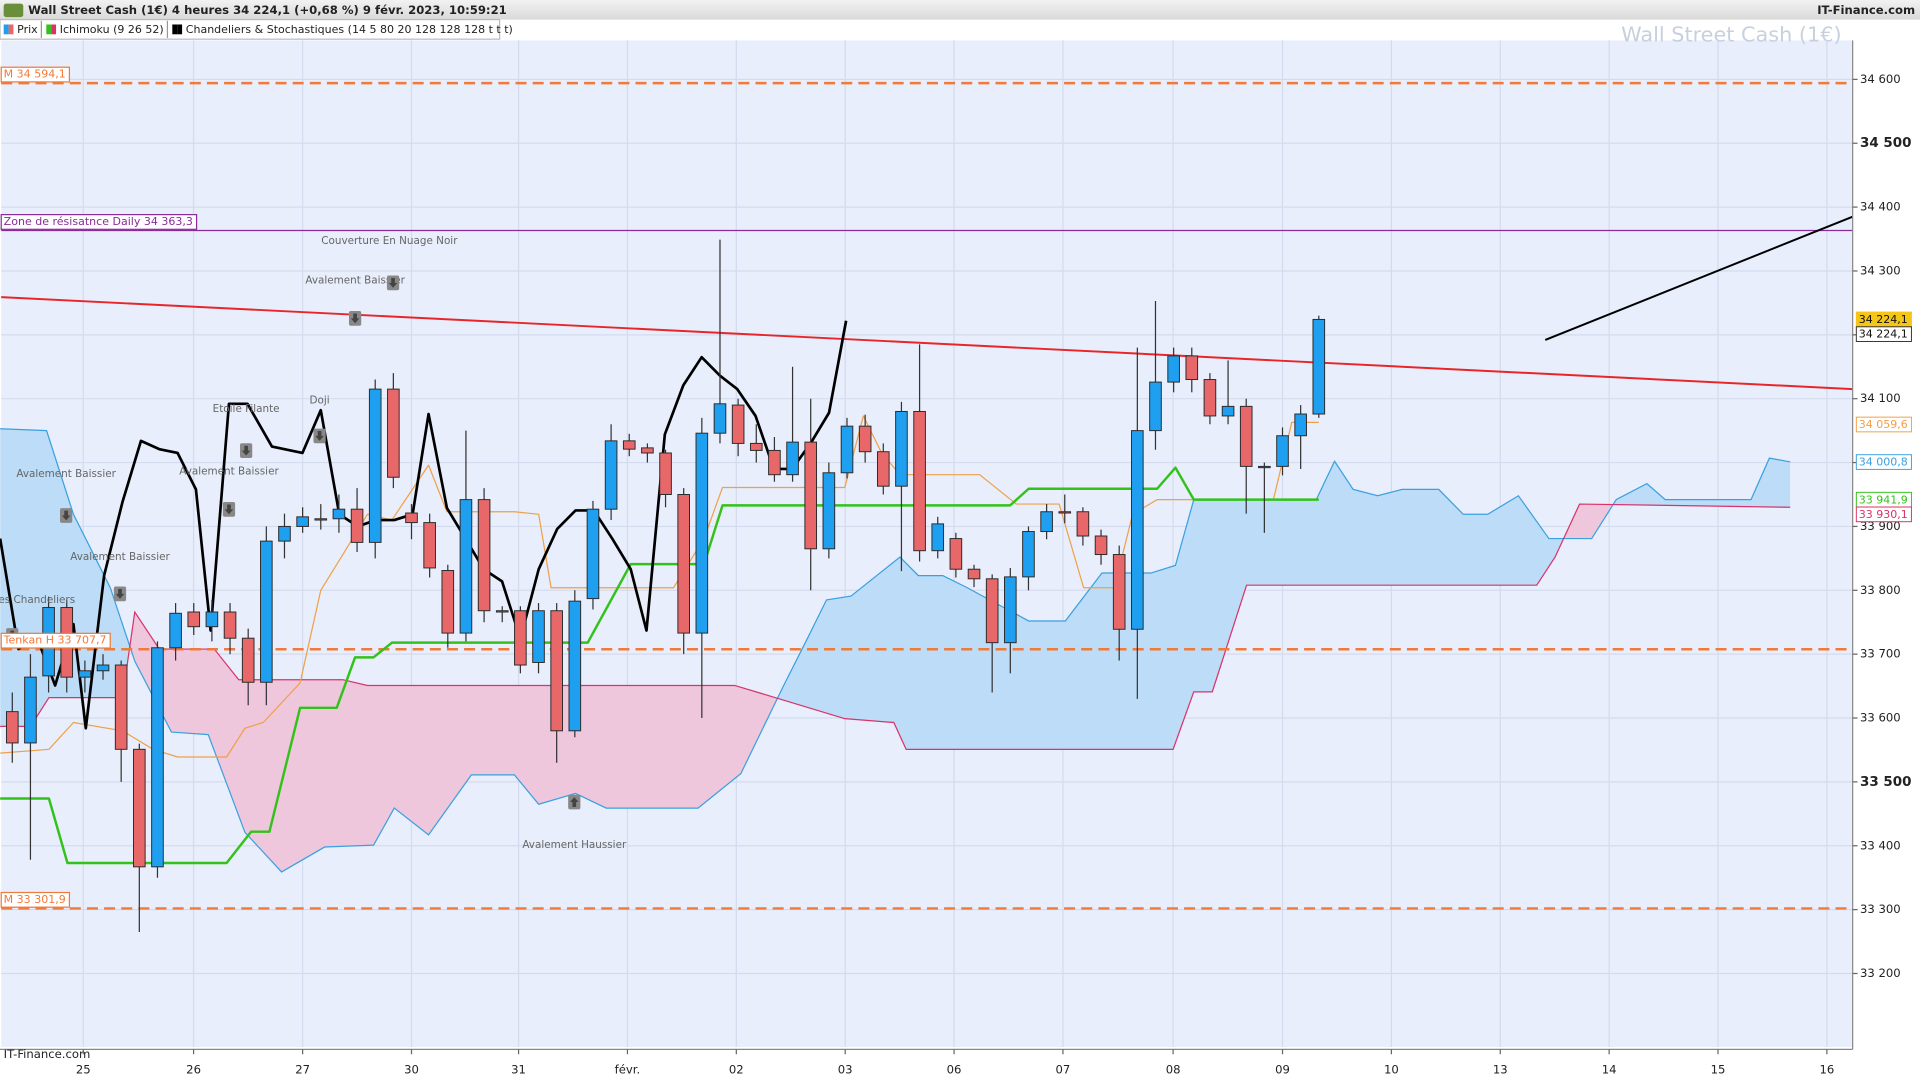  What do you see at coordinates (1880, 718) in the screenshot?
I see `y-tick-label: 33 600` at bounding box center [1880, 718].